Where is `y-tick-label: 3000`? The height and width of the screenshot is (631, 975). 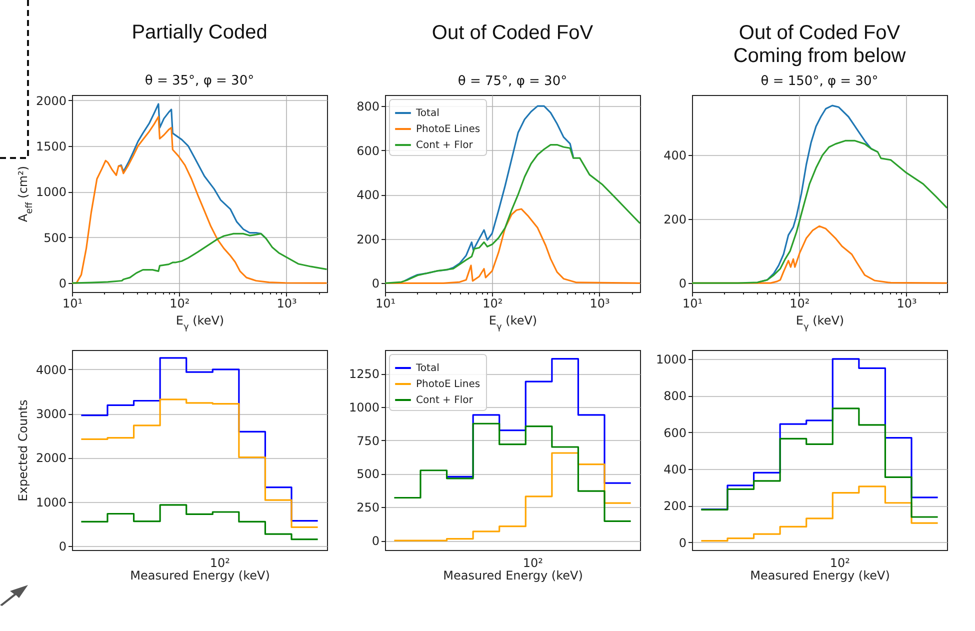
y-tick-label: 3000 is located at coordinates (51, 414).